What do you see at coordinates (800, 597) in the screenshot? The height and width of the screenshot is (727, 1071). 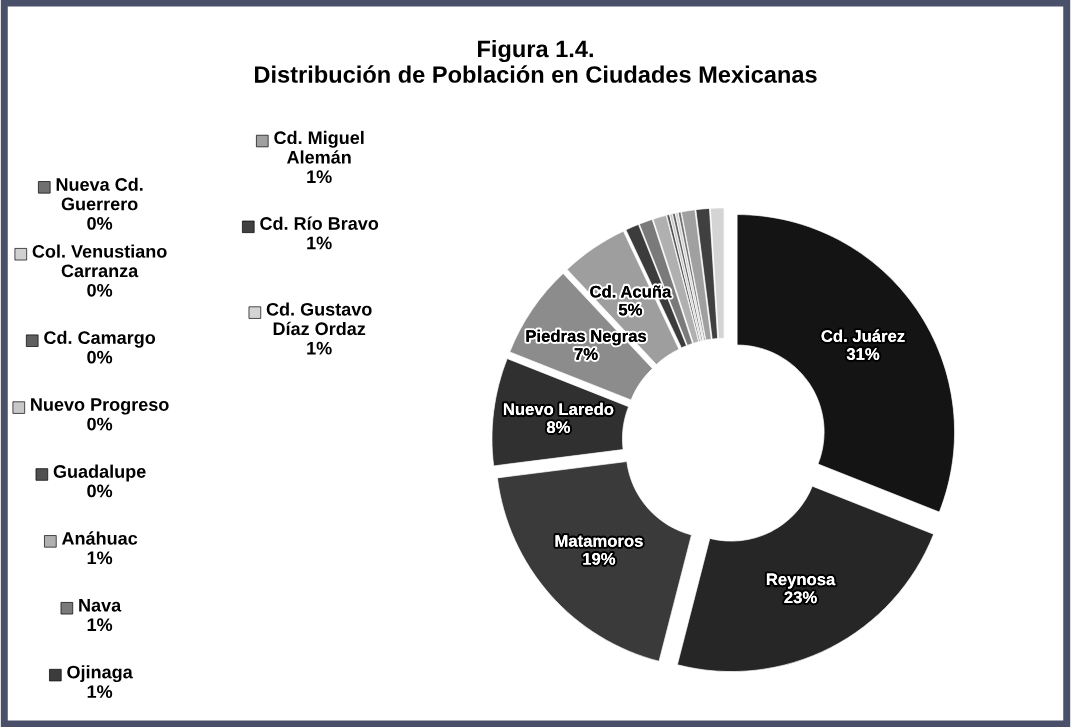 I see `data-label: 23%` at bounding box center [800, 597].